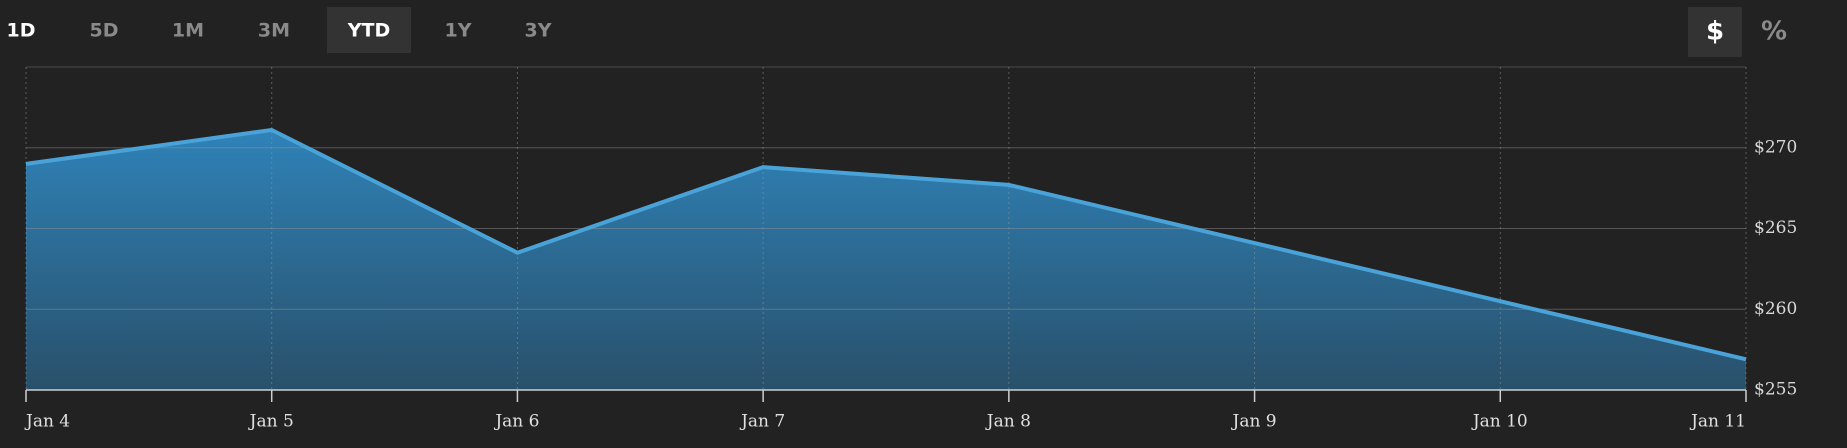 This screenshot has width=1847, height=448. Describe the element at coordinates (1008, 422) in the screenshot. I see `x-tick-label: Jan 8` at that location.